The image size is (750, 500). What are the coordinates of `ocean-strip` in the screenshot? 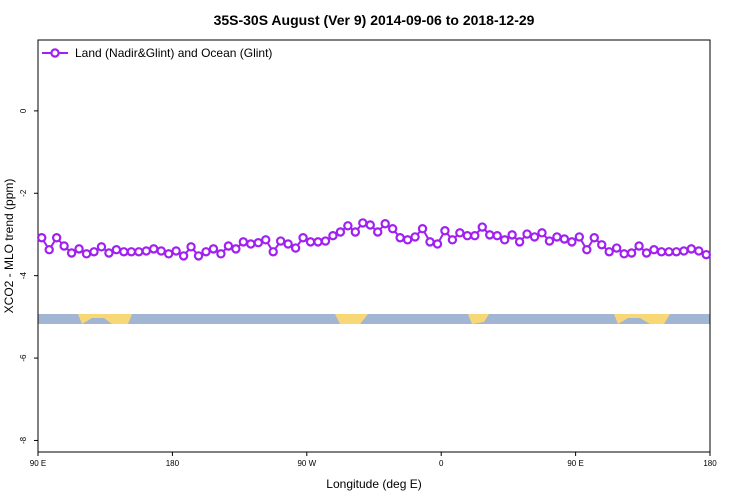 It's located at (374, 319).